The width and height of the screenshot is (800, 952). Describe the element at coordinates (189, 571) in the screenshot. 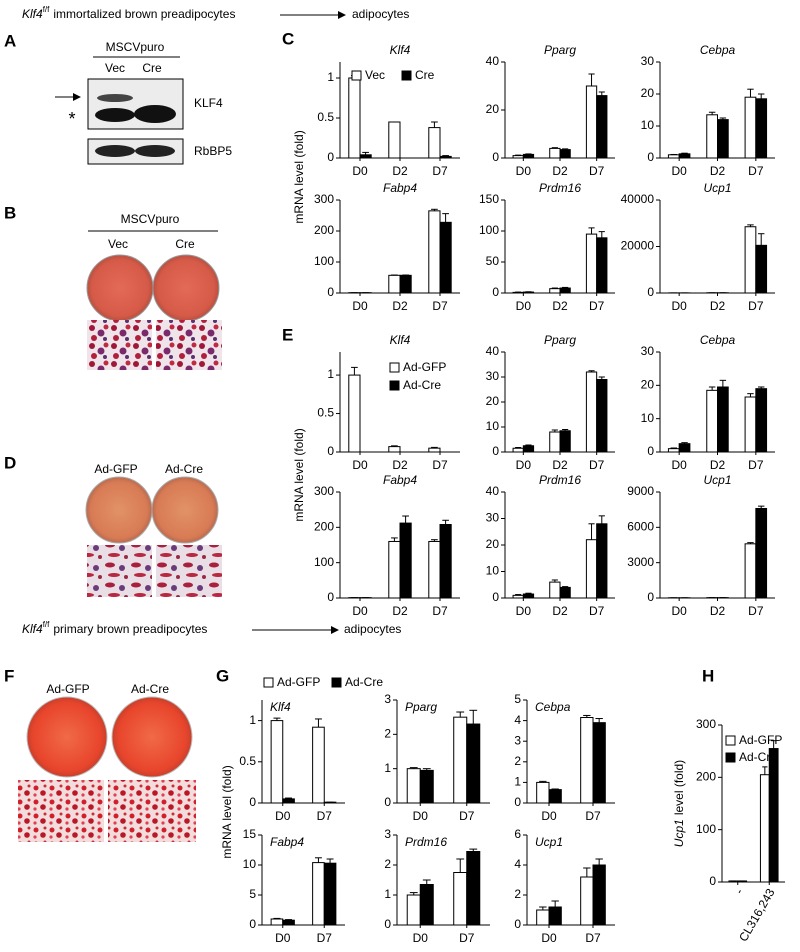

I see `micrograph` at that location.